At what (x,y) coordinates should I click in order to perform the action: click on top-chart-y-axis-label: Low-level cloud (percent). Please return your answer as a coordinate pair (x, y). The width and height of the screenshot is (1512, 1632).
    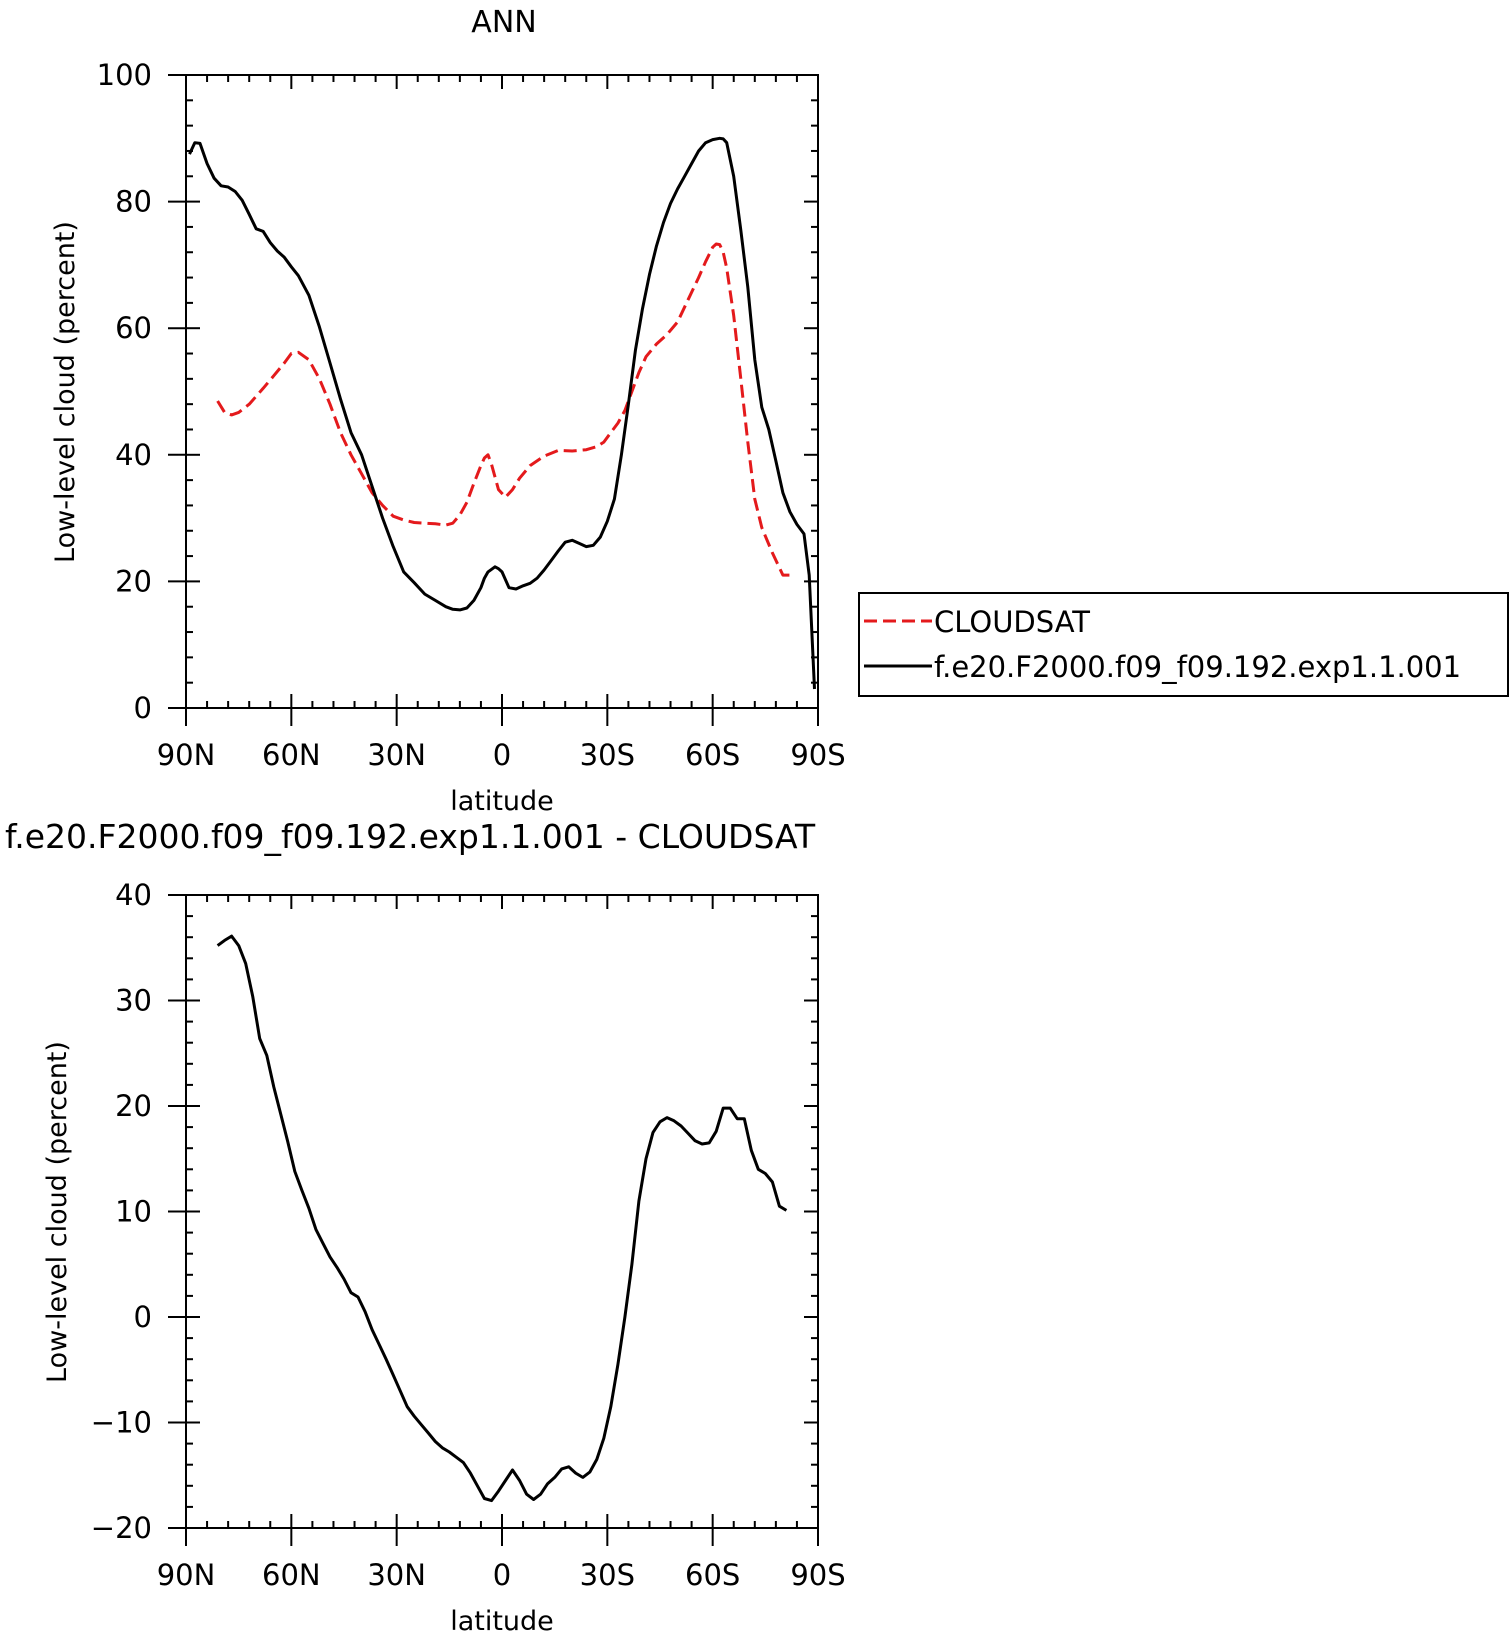
    Looking at the image, I should click on (65, 392).